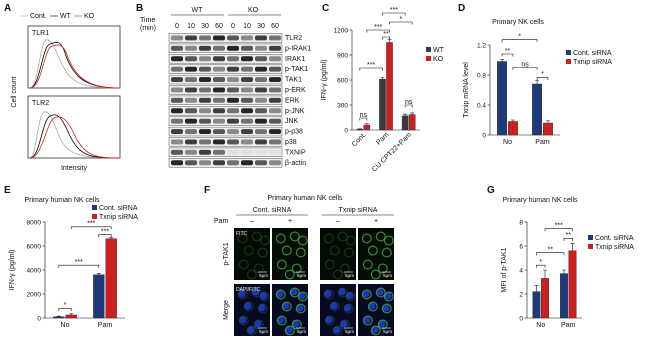 The height and width of the screenshot is (359, 650). What do you see at coordinates (508, 51) in the screenshot?
I see `significance-label: **` at bounding box center [508, 51].